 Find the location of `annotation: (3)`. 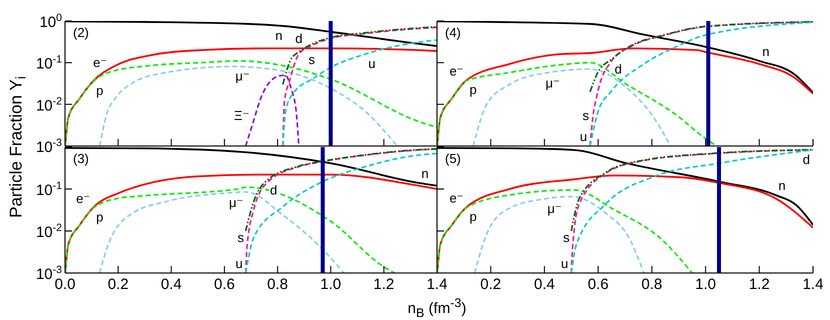

annotation: (3) is located at coordinates (81, 158).